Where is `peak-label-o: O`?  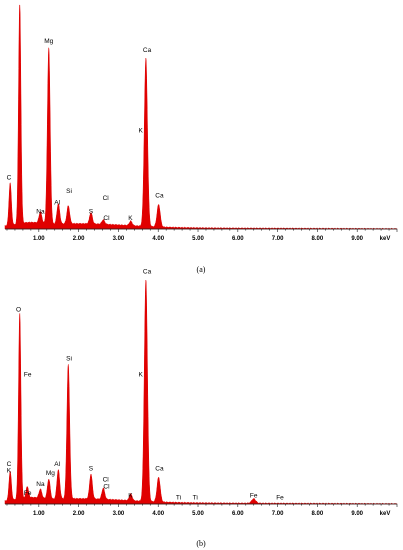 peak-label-o: O is located at coordinates (18, 309).